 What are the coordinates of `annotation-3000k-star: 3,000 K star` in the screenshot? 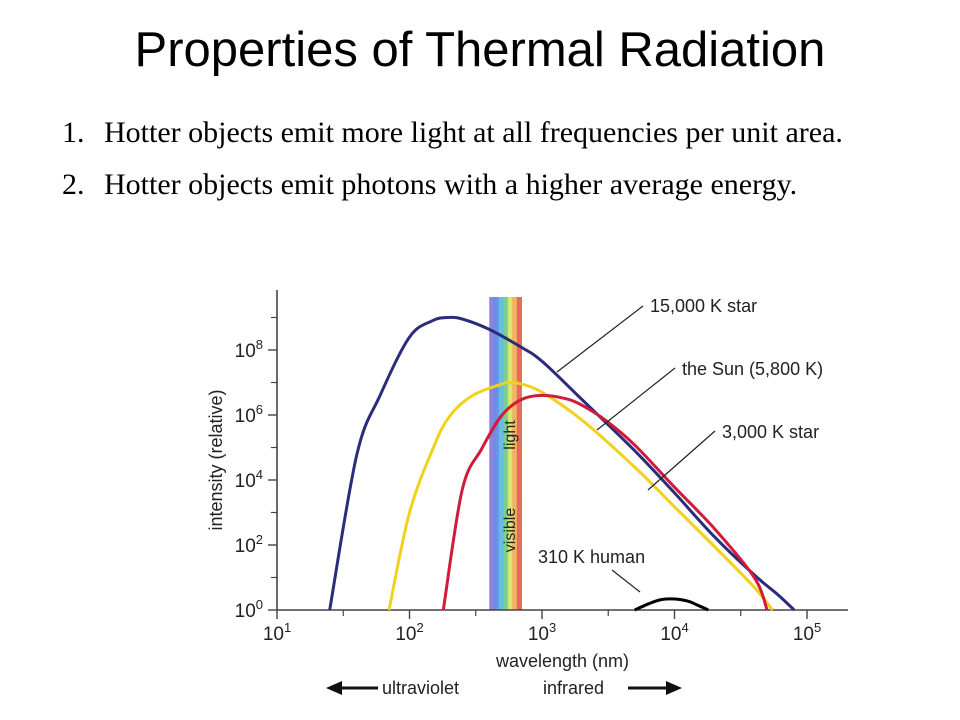 It's located at (770, 432).